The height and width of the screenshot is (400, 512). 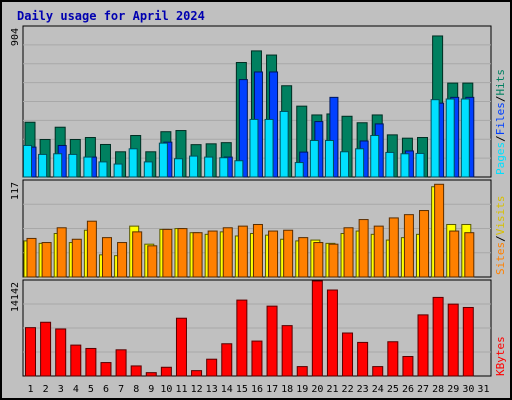 What do you see at coordinates (332, 389) in the screenshot?
I see `x-tick-label: 21` at bounding box center [332, 389].